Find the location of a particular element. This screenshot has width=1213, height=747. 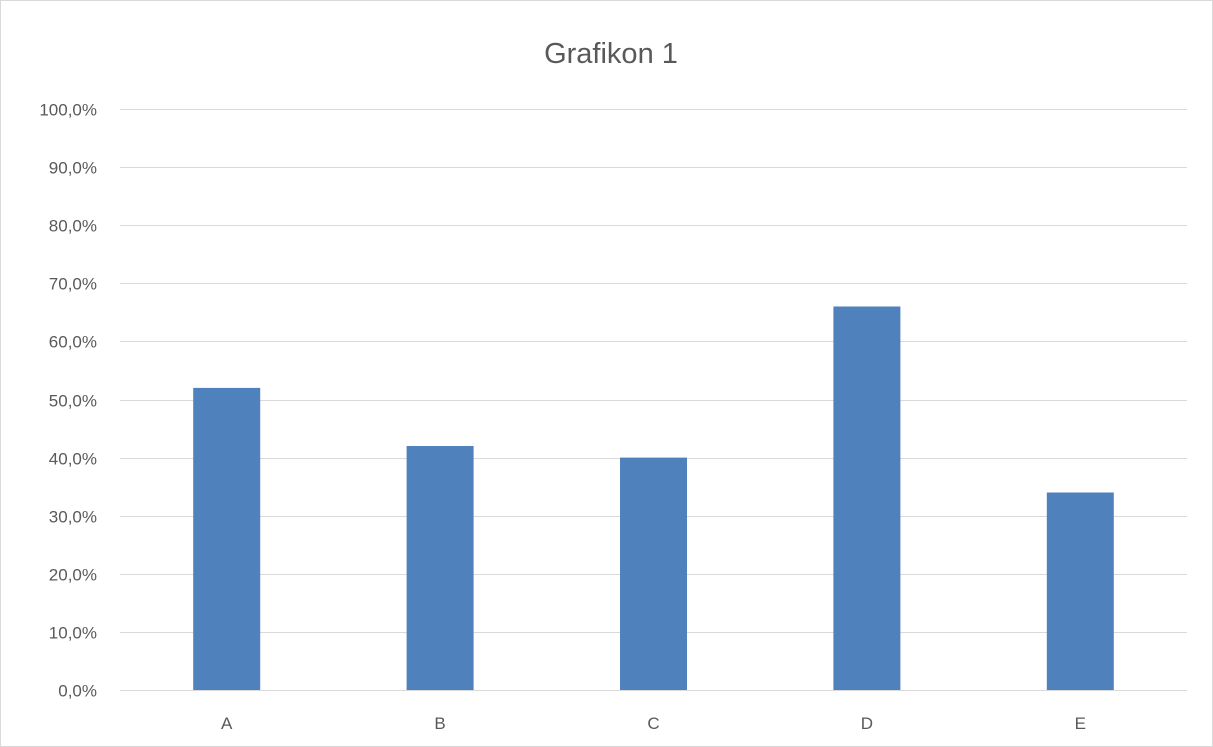

x-axis-tick-labels: A B C D E is located at coordinates (653, 723).